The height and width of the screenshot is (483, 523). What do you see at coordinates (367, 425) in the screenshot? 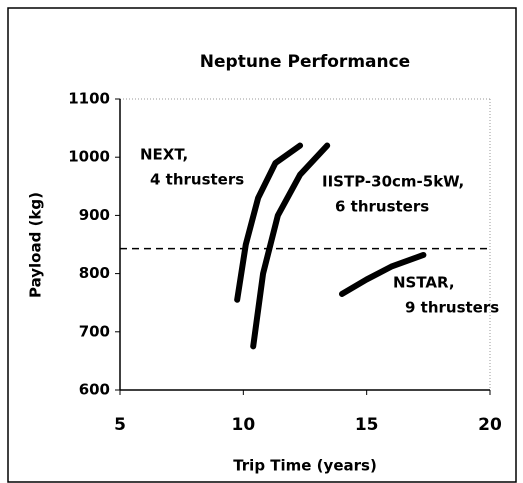
I see `x-tick-label: 15` at bounding box center [367, 425].